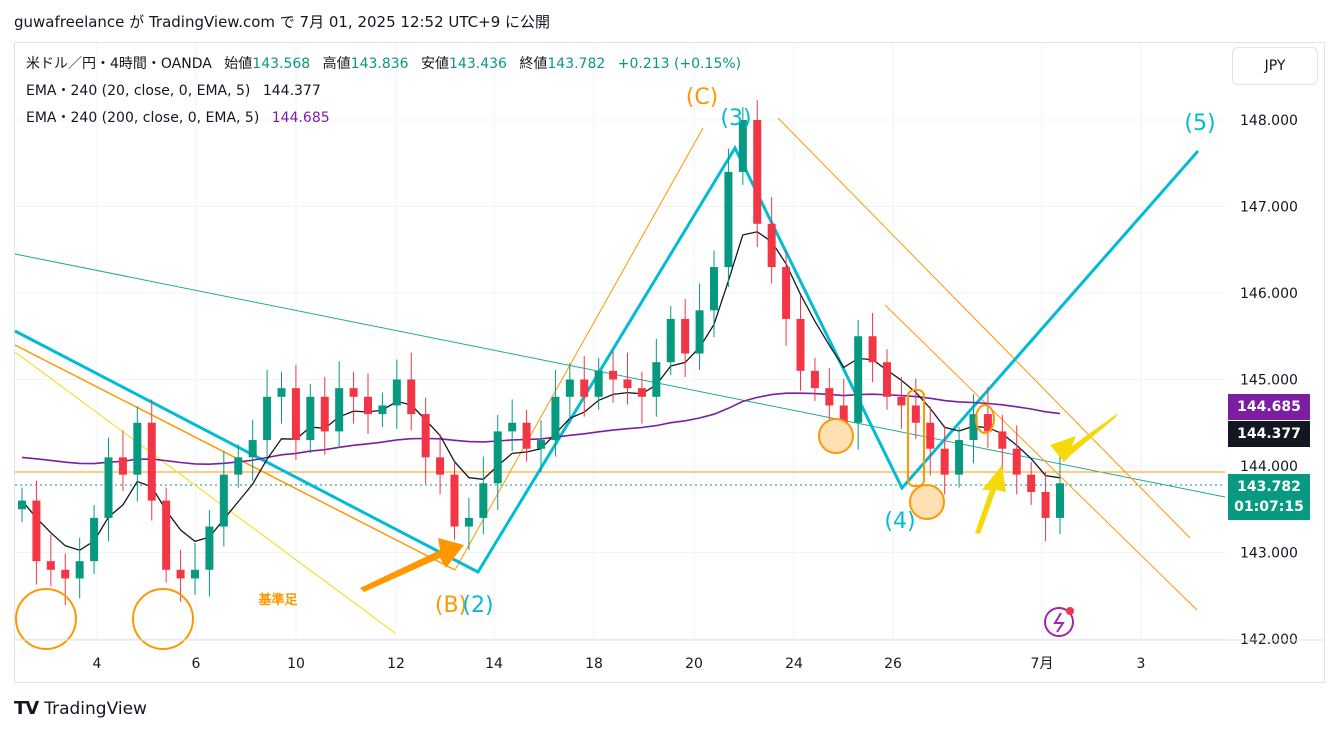 This screenshot has width=1340, height=736. Describe the element at coordinates (1269, 487) in the screenshot. I see `last-price: 143.782` at that location.